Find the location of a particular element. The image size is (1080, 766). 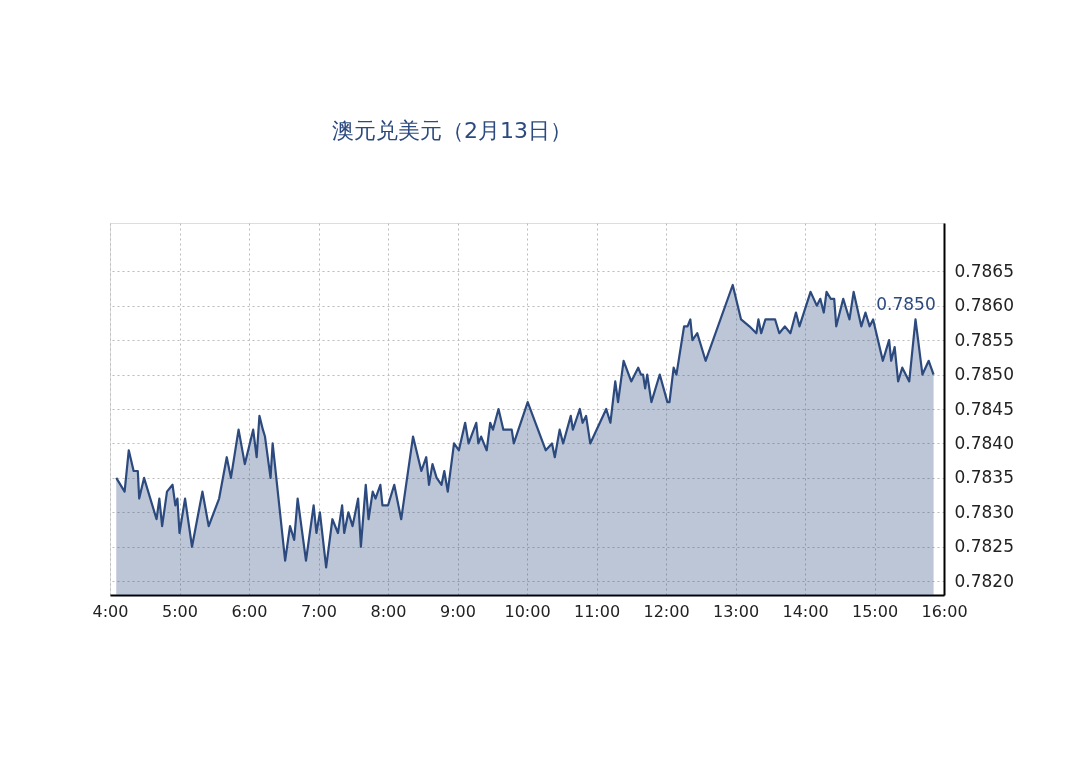

x-tick-label: 11:00 is located at coordinates (597, 611).